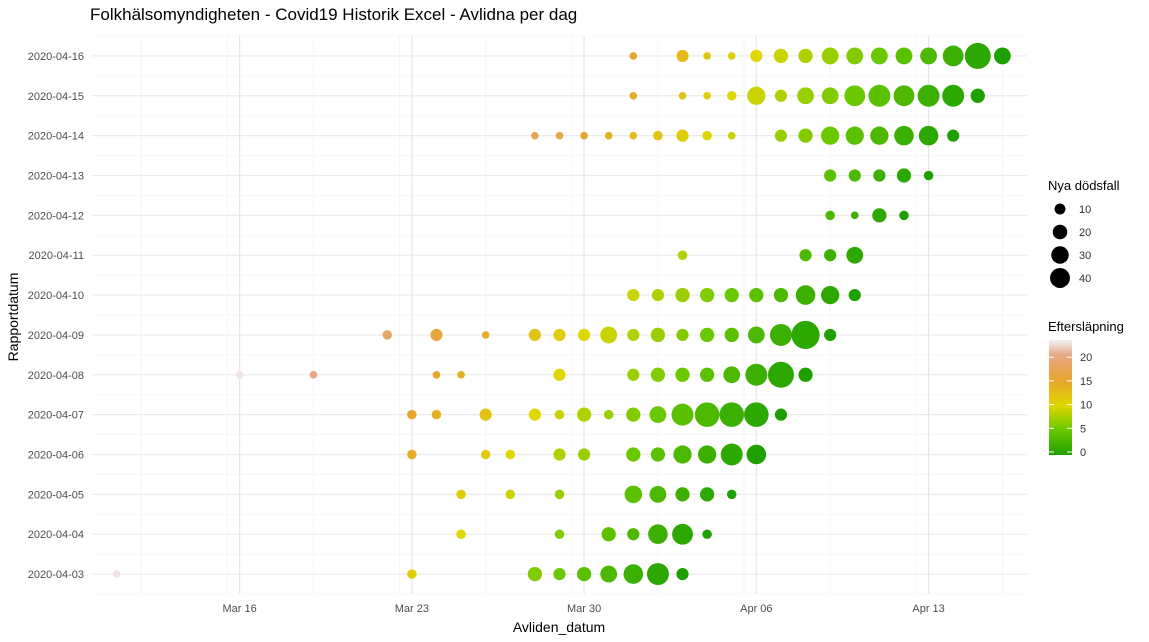 The image size is (1149, 642). What do you see at coordinates (56, 336) in the screenshot?
I see `y-tick-label: 2020-04-09` at bounding box center [56, 336].